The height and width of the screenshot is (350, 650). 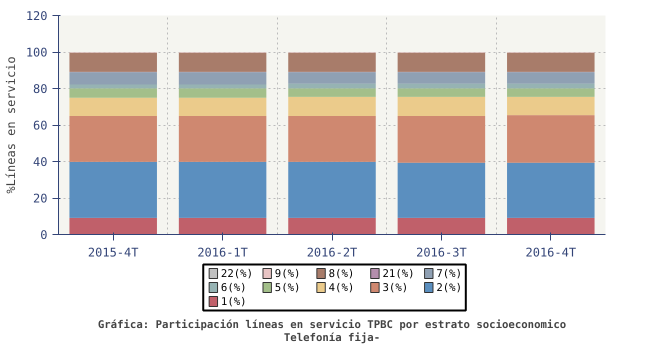 I want to click on legend-label: 9(%), so click(x=287, y=273).